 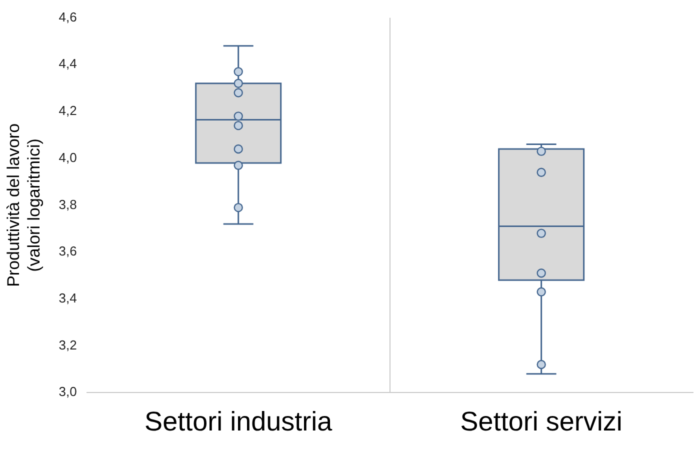 I want to click on y-tick-label: 3,4, so click(x=67, y=298).